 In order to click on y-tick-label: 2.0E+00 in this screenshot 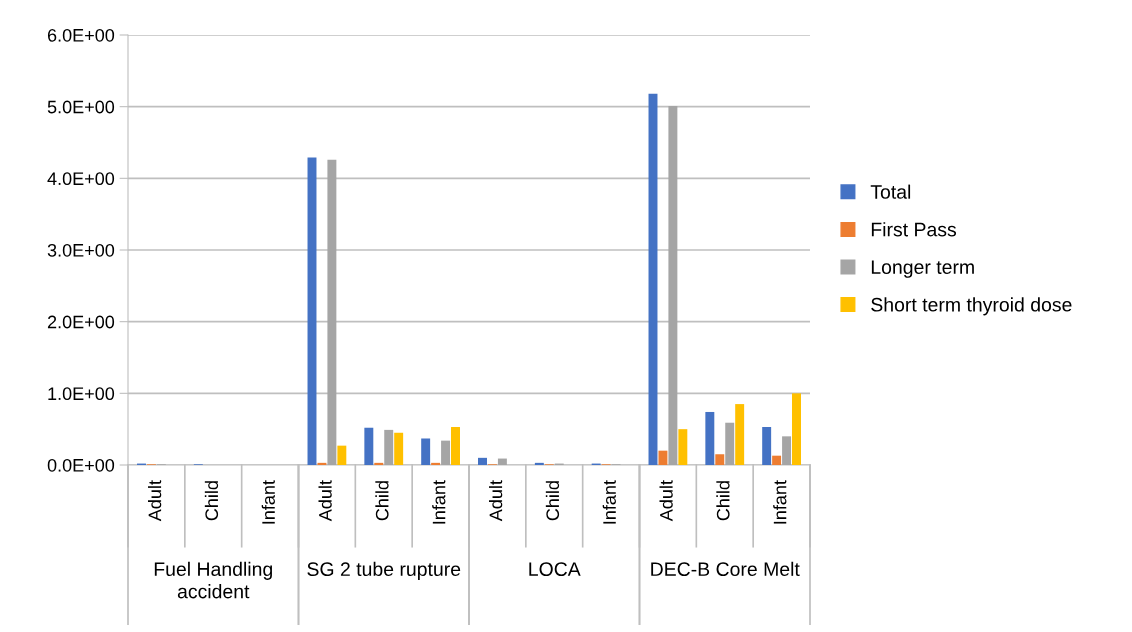, I will do `click(81, 322)`.